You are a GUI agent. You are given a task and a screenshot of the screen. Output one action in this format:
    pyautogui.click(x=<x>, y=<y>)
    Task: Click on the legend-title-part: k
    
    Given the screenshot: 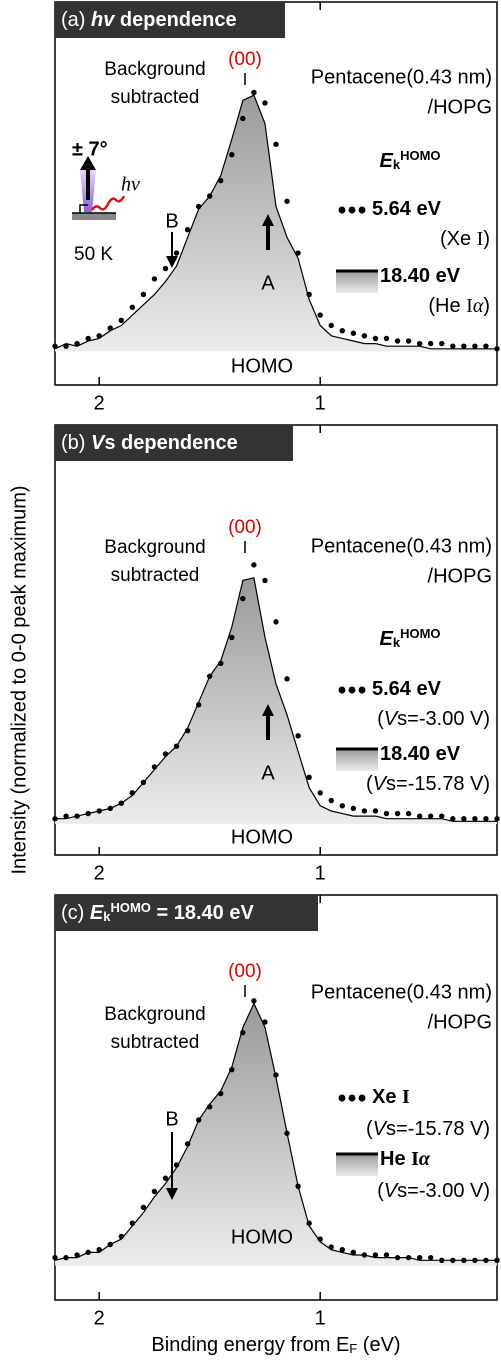 What is the action you would take?
    pyautogui.click(x=397, y=164)
    